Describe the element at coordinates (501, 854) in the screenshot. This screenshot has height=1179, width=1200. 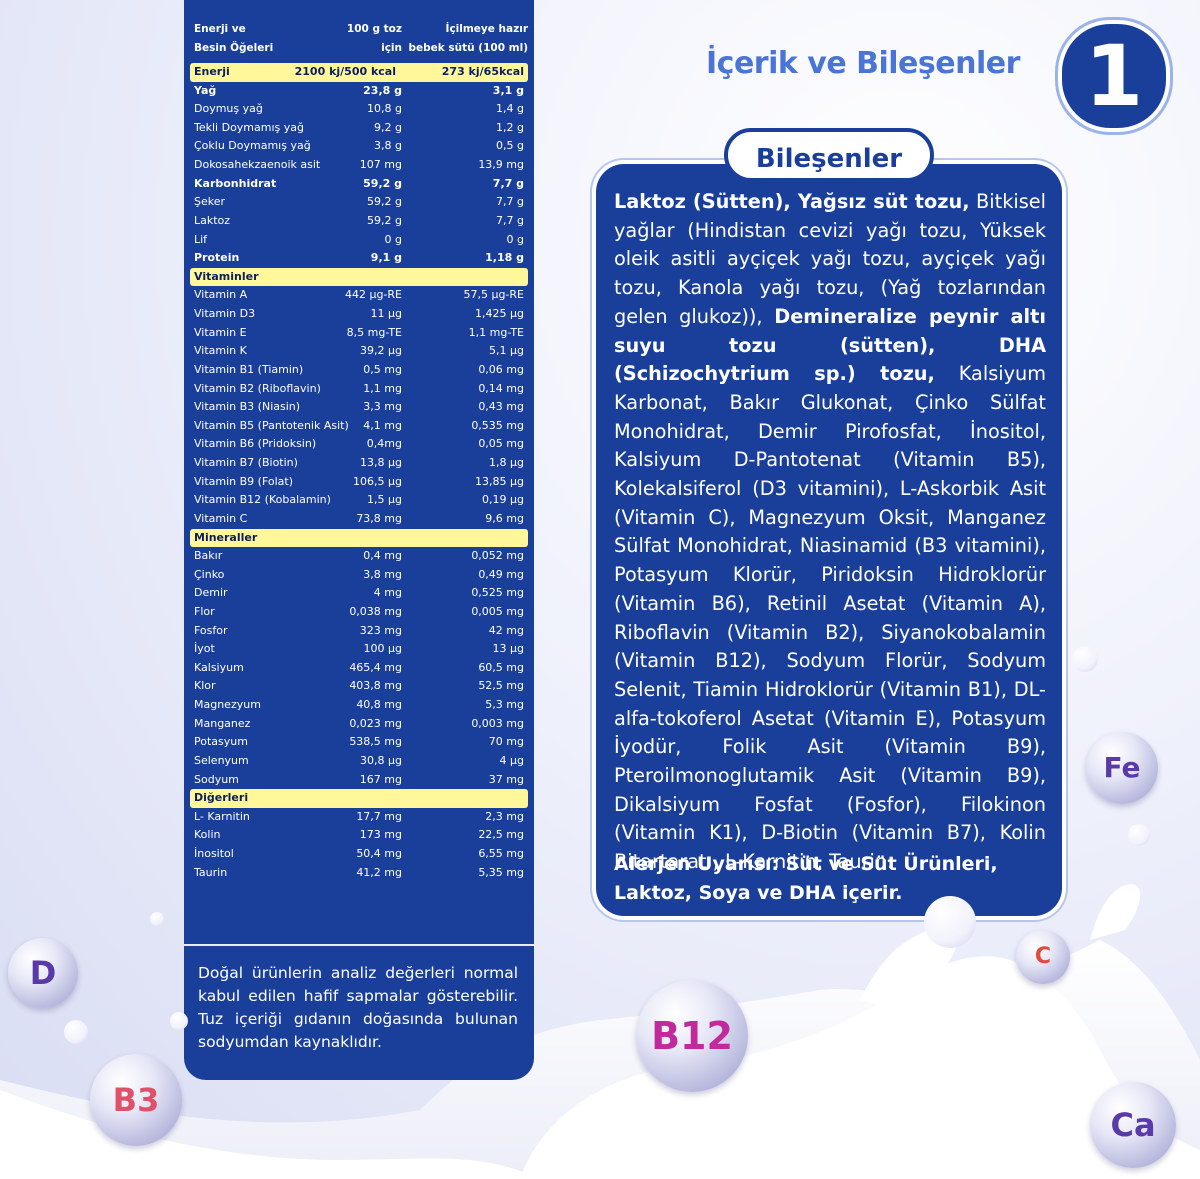
I see `value-per-100ml: 6,55 mg` at that location.